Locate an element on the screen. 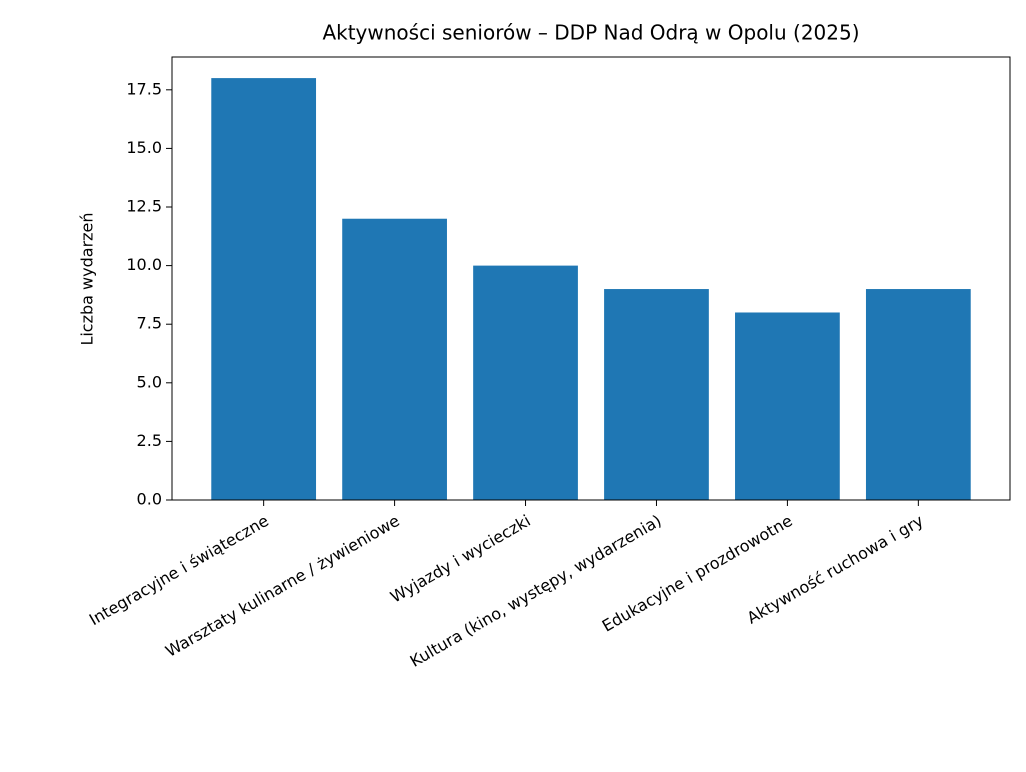 Image resolution: width=1026 pixels, height=772 pixels. y-axis-label: Liczba wydarzeń is located at coordinates (87, 278).